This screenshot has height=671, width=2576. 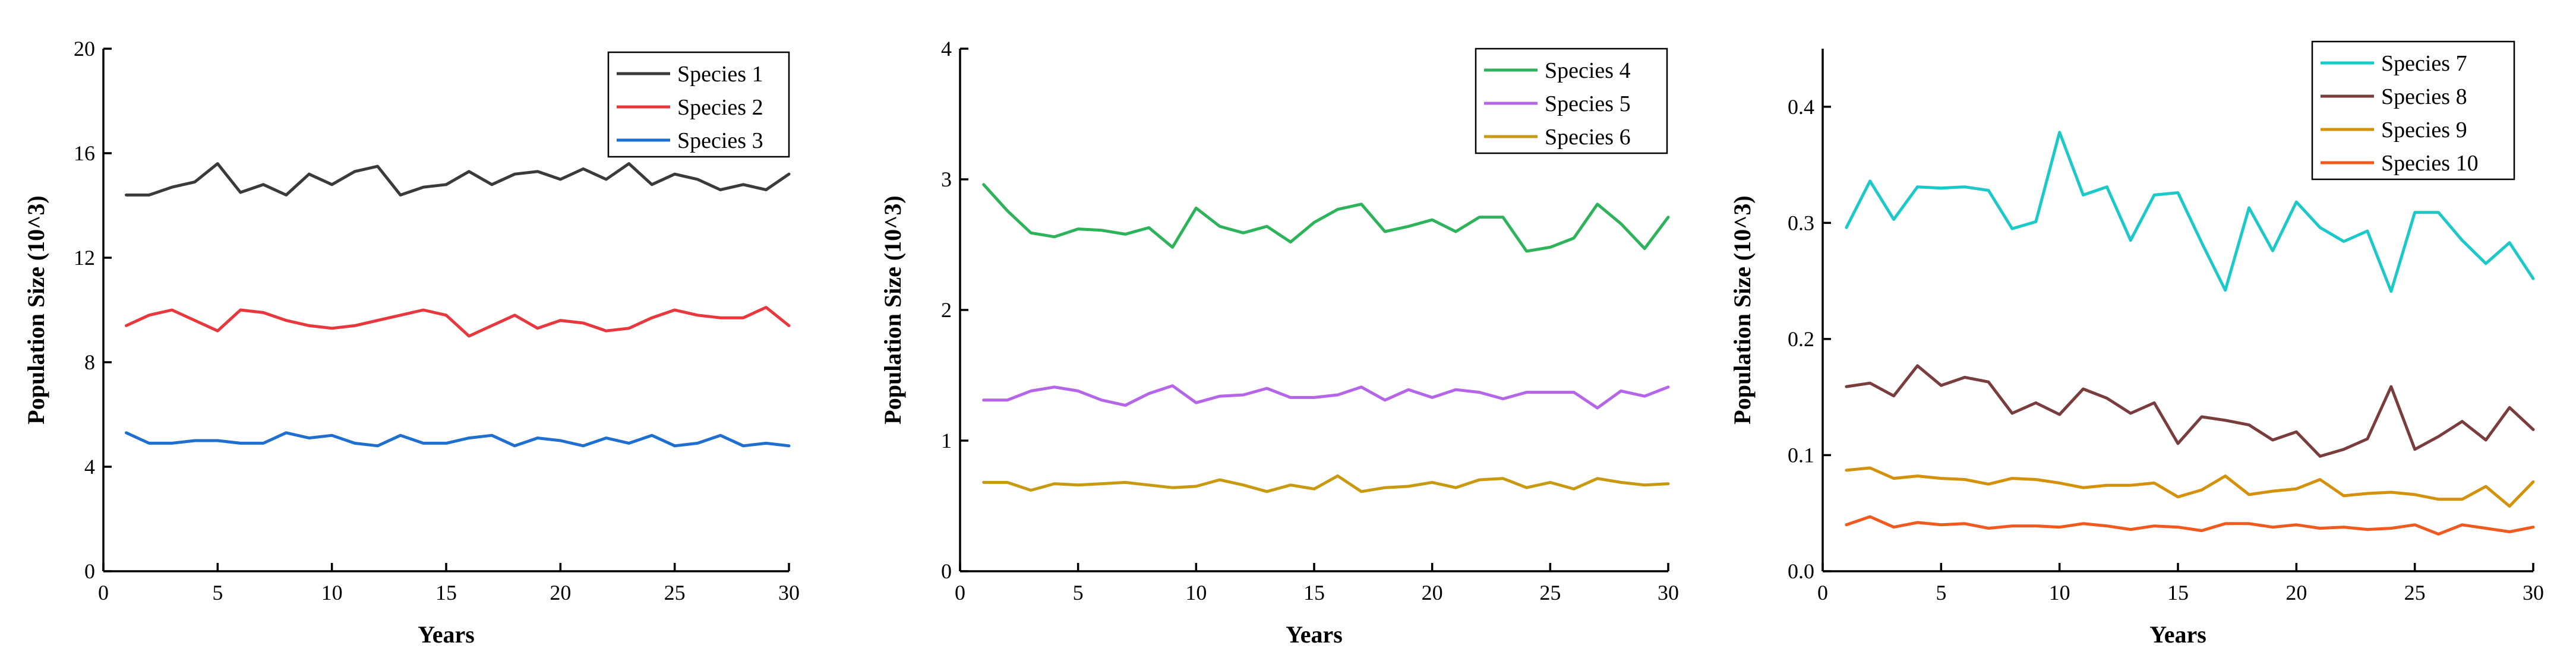 I want to click on y-tick-label: 3, so click(x=946, y=179).